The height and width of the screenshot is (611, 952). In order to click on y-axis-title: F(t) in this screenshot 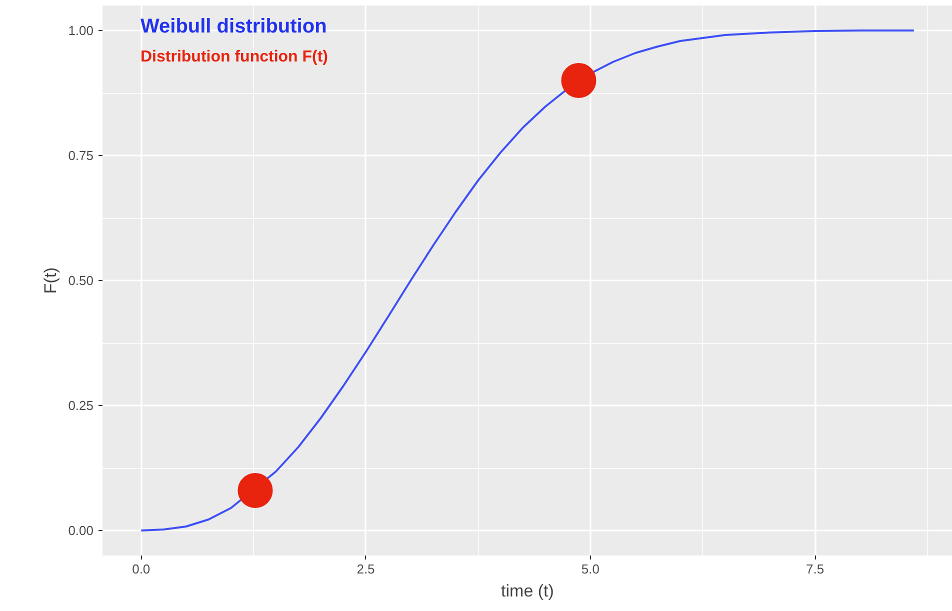, I will do `click(50, 280)`.